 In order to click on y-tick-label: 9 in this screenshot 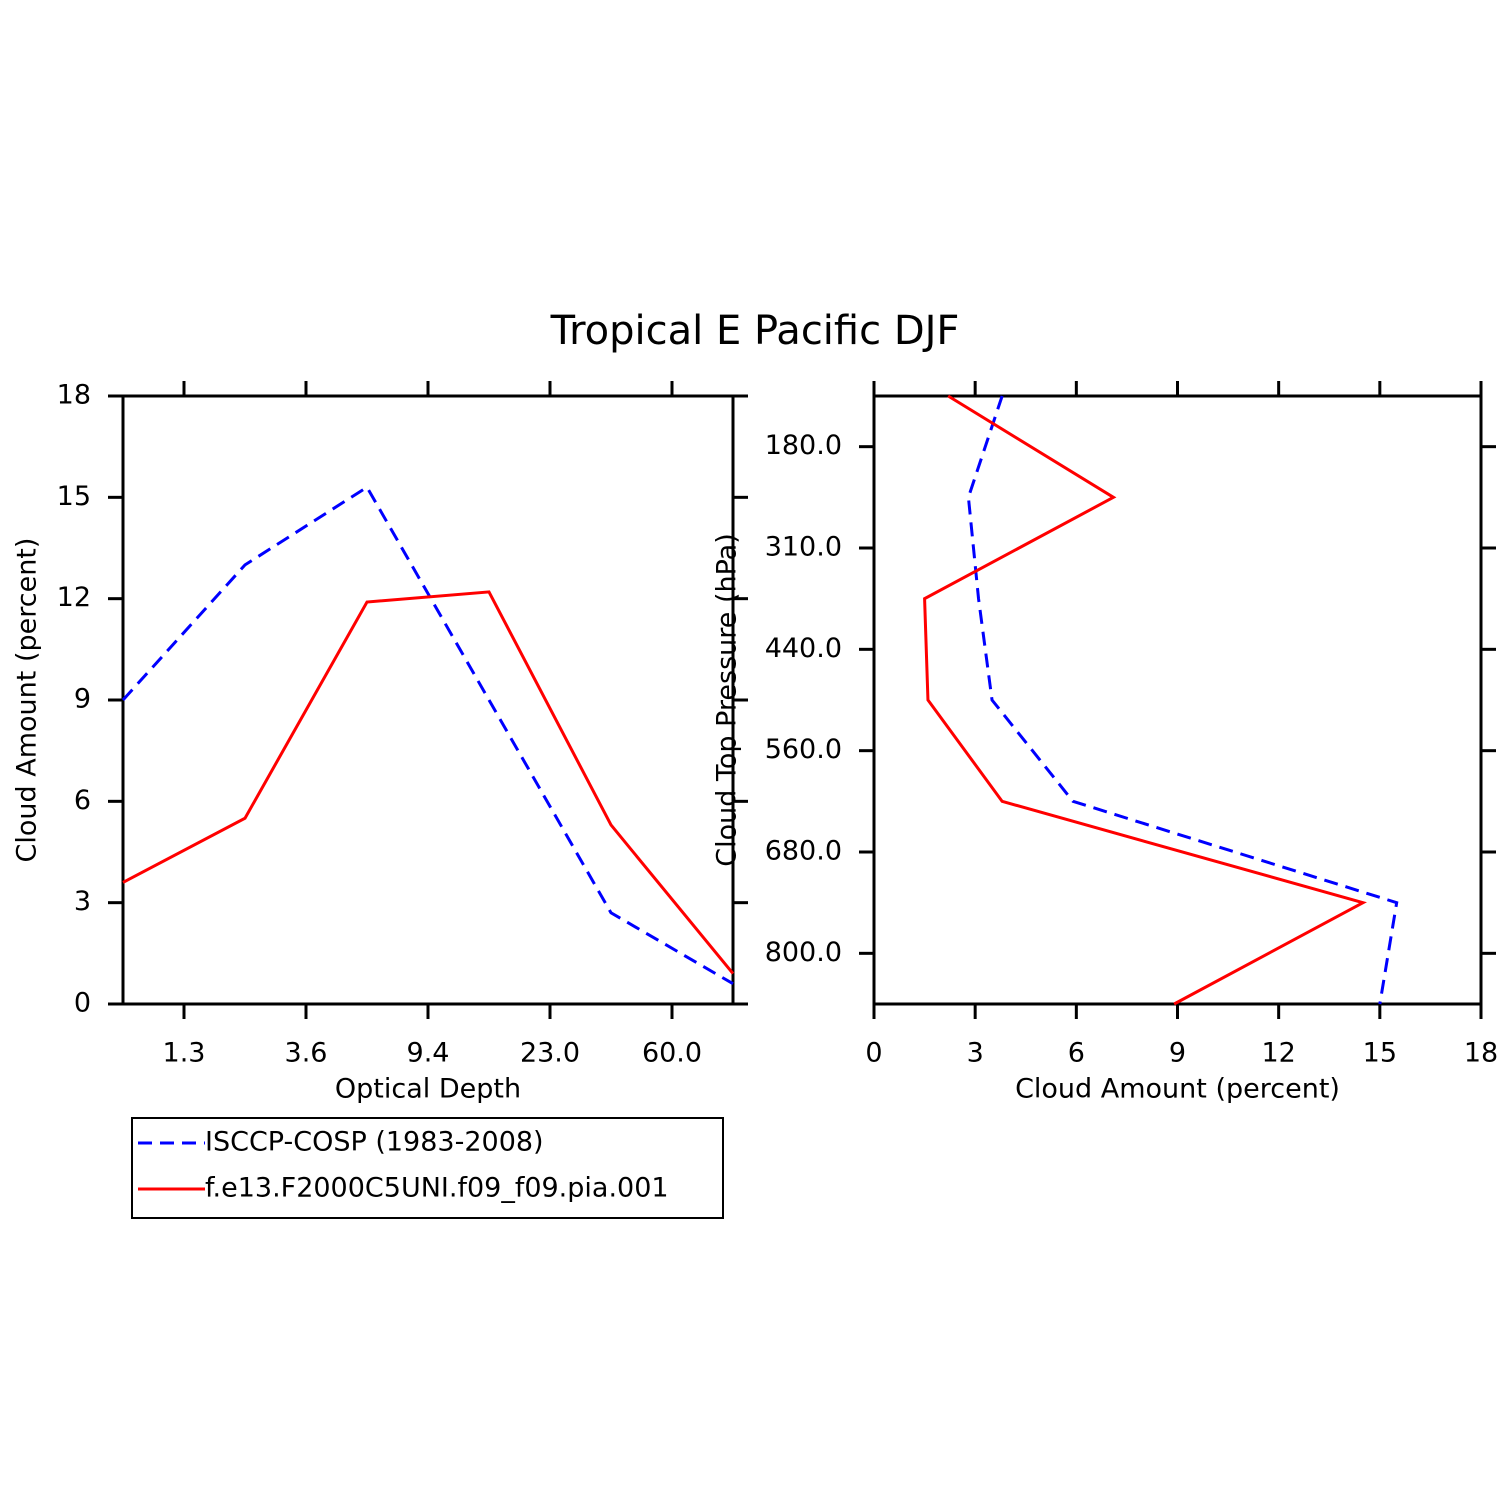, I will do `click(82, 699)`.